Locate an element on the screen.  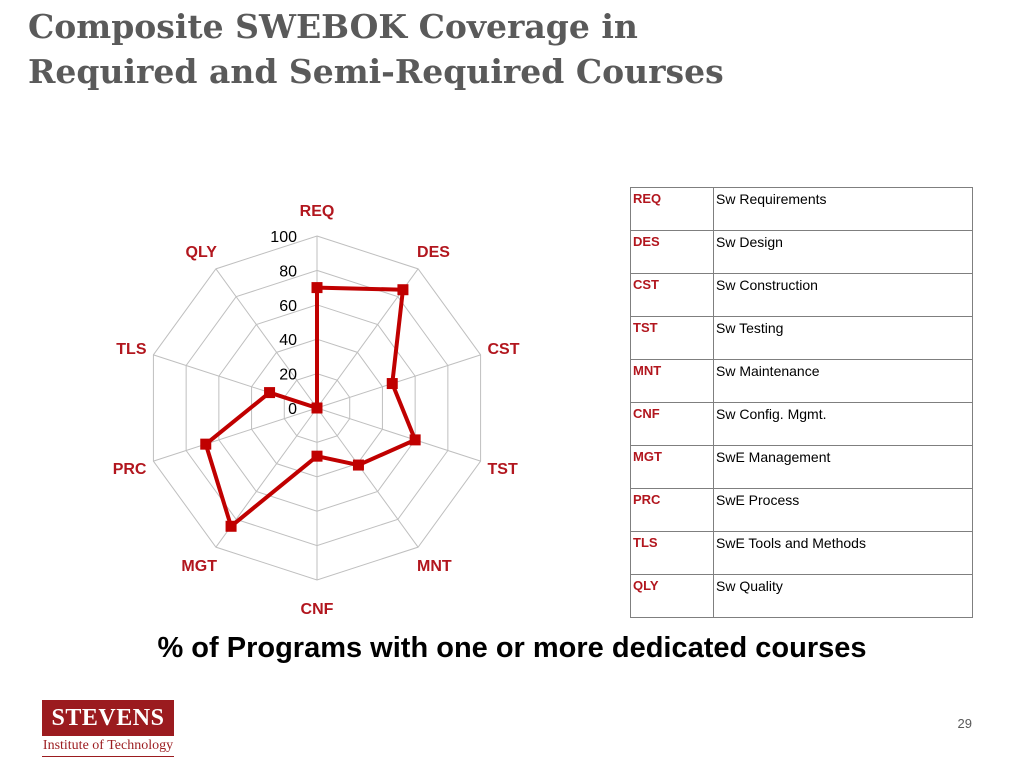
table-row: PRC SwE Process is located at coordinates (801, 510).